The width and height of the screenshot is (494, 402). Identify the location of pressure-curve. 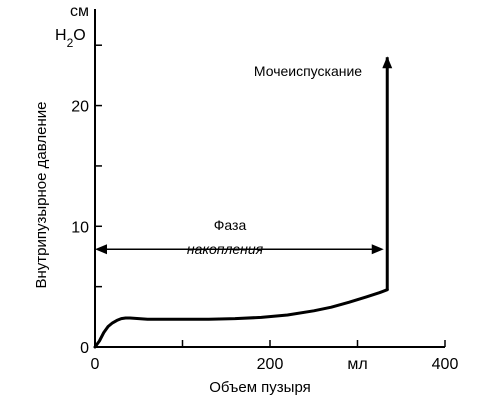
(241, 318).